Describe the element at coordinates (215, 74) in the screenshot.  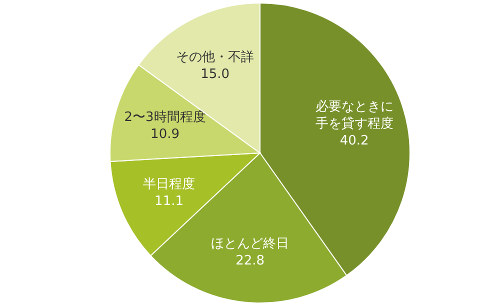
I see `data-label: 15.0` at that location.